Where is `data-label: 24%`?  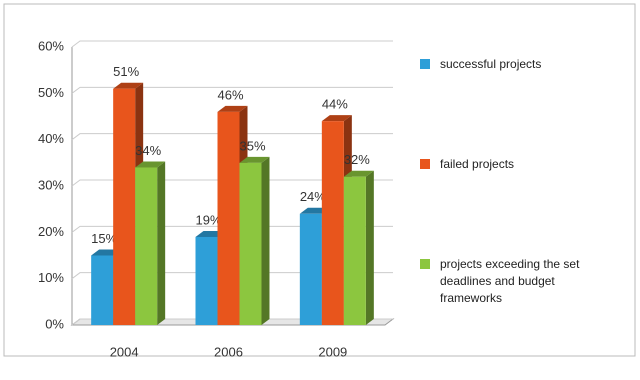 data-label: 24% is located at coordinates (313, 196).